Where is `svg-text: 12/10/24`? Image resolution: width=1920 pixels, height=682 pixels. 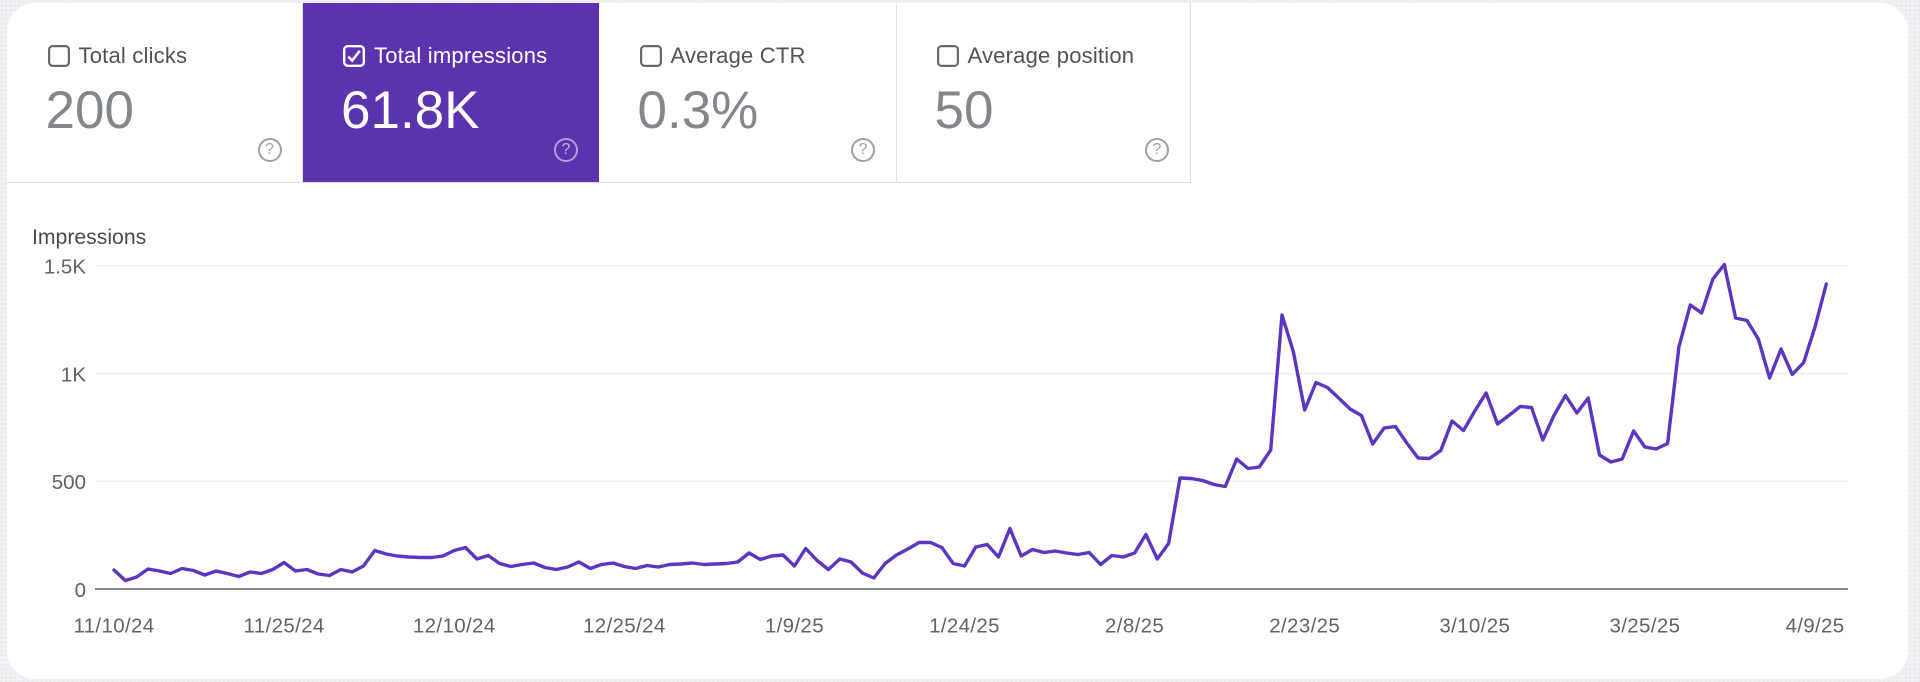 svg-text: 12/10/24 is located at coordinates (454, 626).